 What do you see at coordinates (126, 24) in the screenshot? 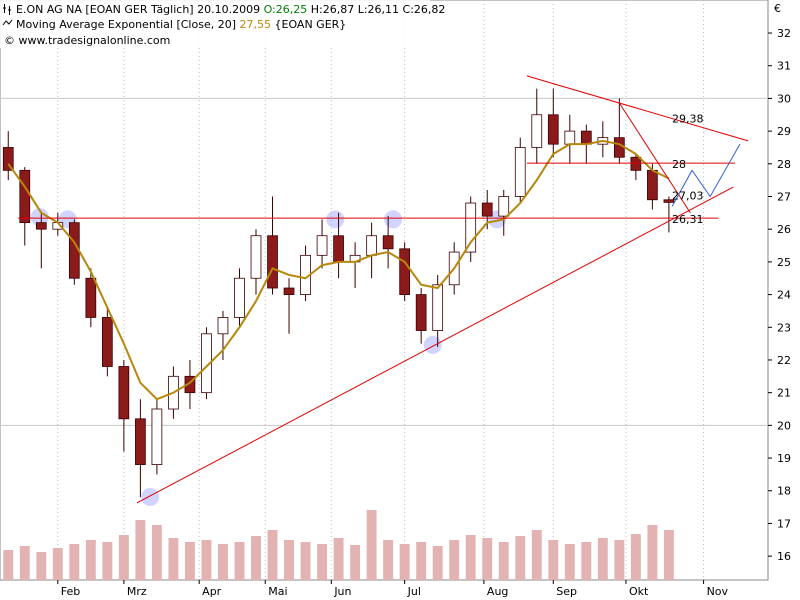
I see `indicator: Moving Average Exponential [Close, 20]` at bounding box center [126, 24].